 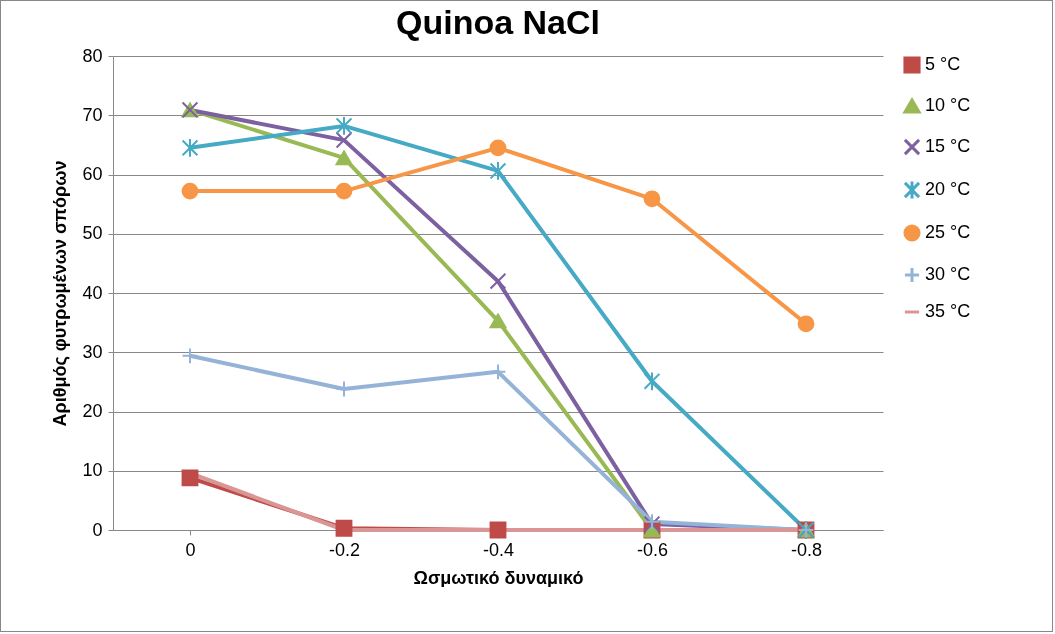 I want to click on y-tick-label: 0, so click(x=97, y=529).